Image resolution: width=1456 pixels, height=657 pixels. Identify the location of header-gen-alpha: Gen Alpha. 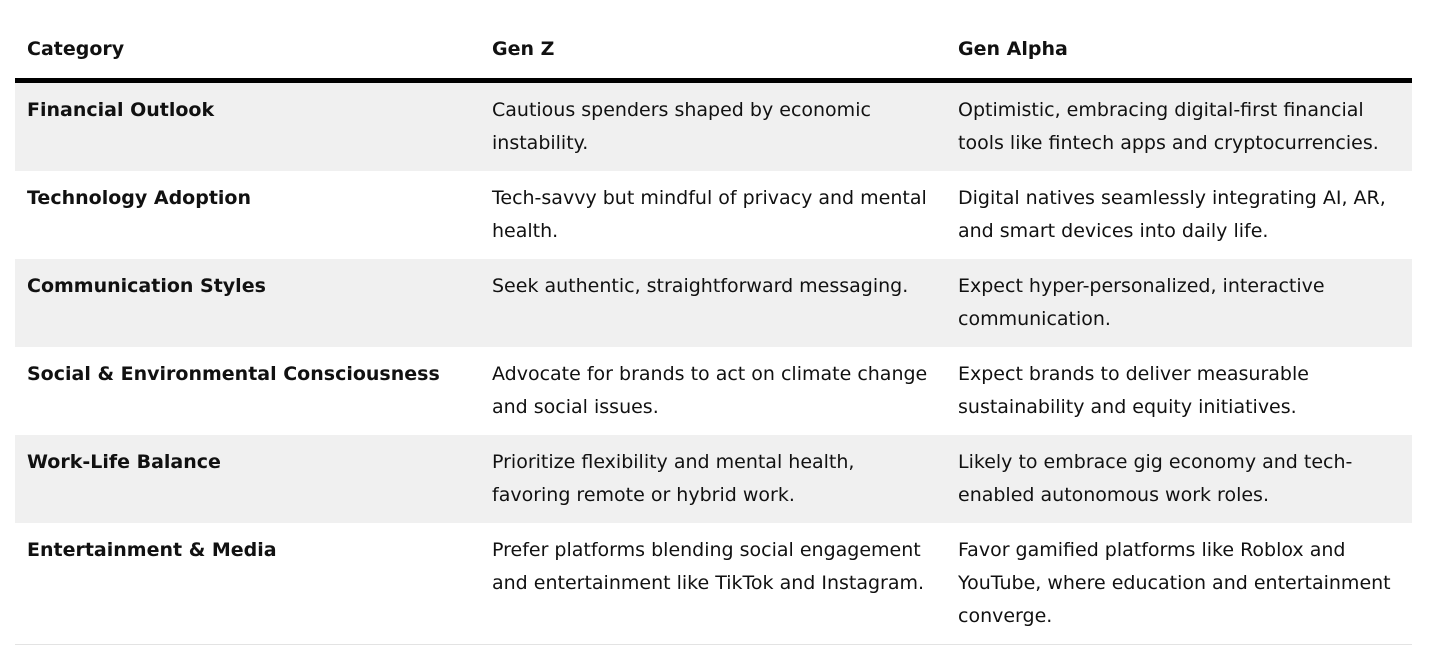
(1179, 51).